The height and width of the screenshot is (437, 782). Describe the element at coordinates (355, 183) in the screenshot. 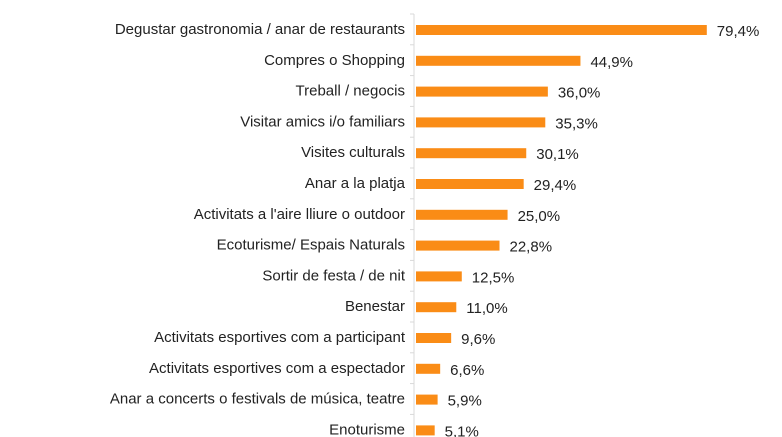

I see `category-label: Anar a la platja` at that location.